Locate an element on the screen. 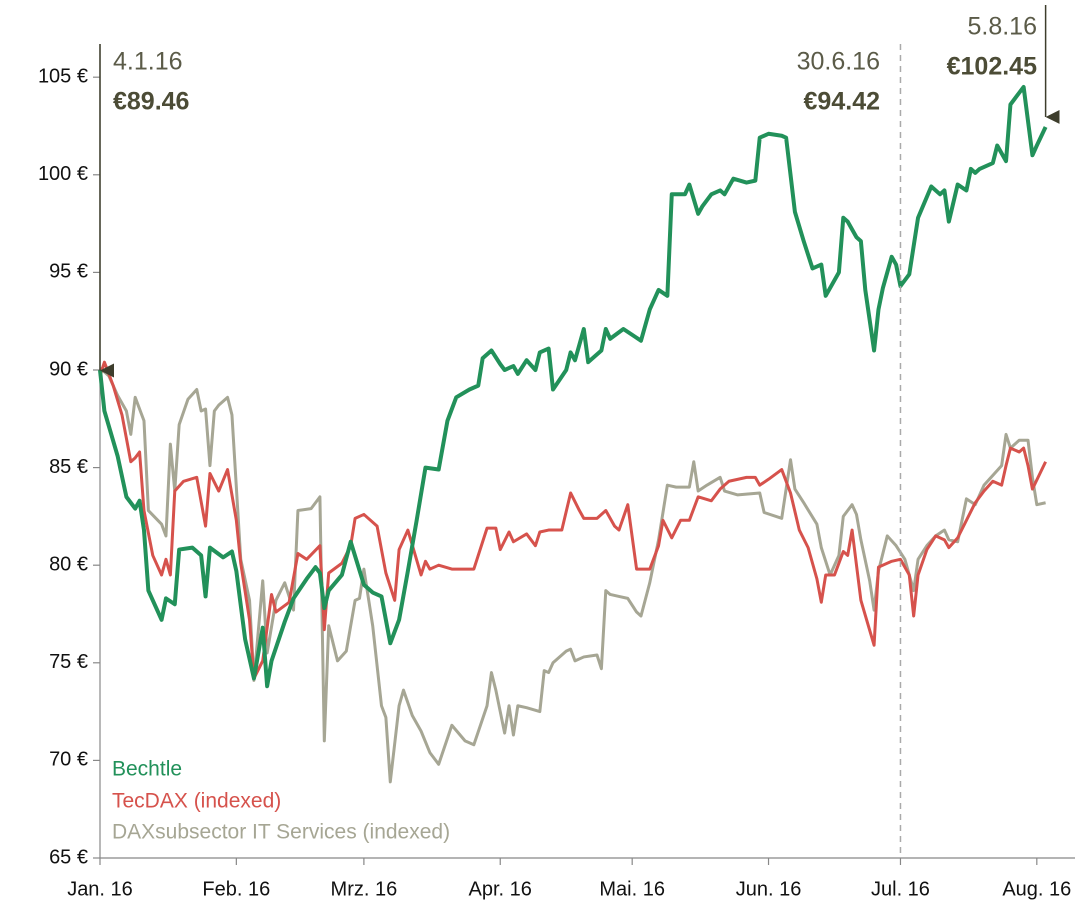  legend-label: DAXsubsector IT Services (indexed) is located at coordinates (281, 832).